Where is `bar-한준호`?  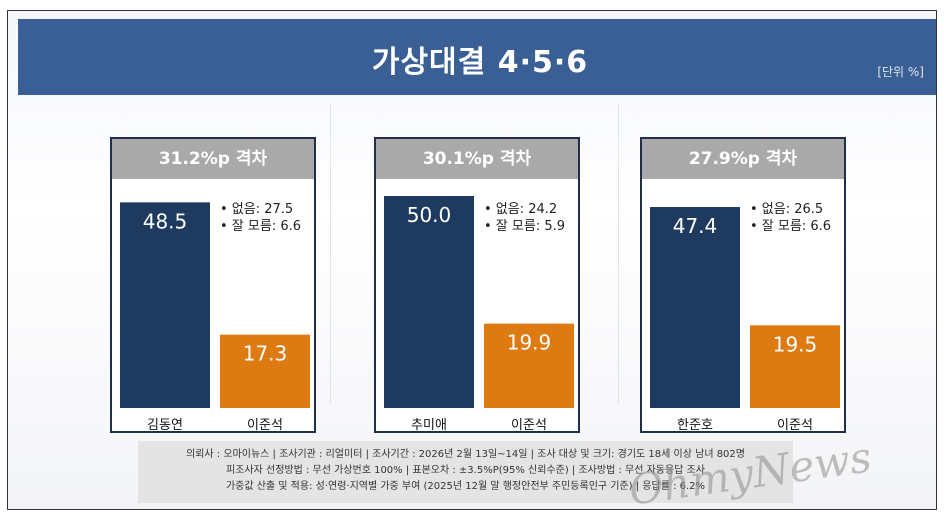 bar-한준호 is located at coordinates (695, 307).